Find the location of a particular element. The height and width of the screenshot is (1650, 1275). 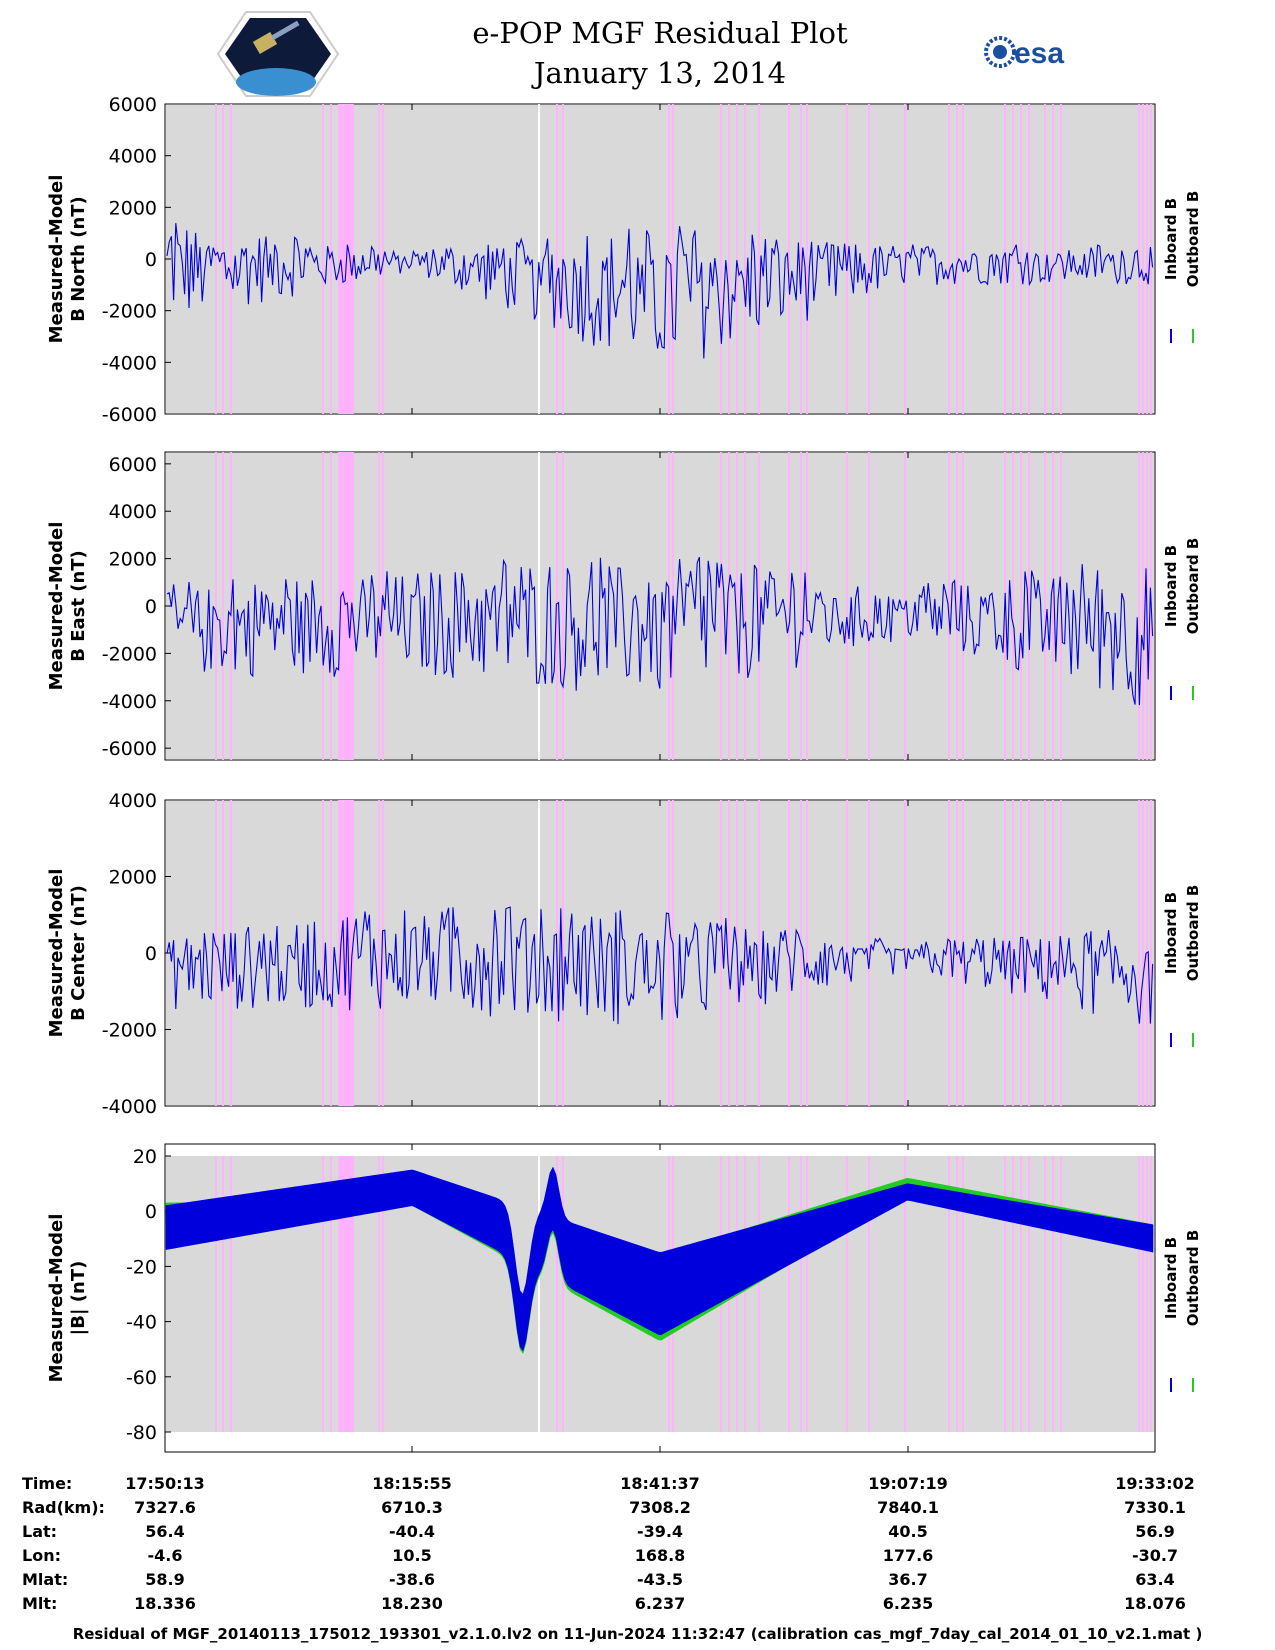

ephemeris-row-label: Mlt: is located at coordinates (40, 1603).